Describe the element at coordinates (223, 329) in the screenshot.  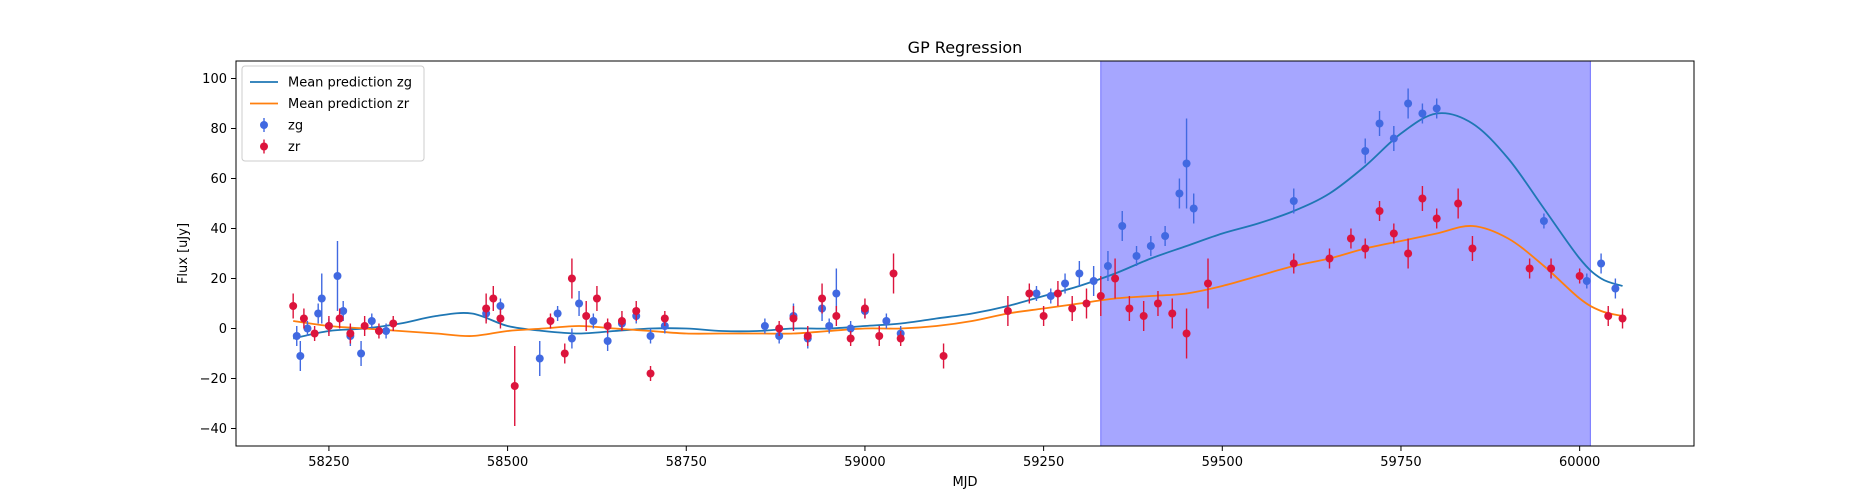
I see `y-tick-label: 0` at that location.